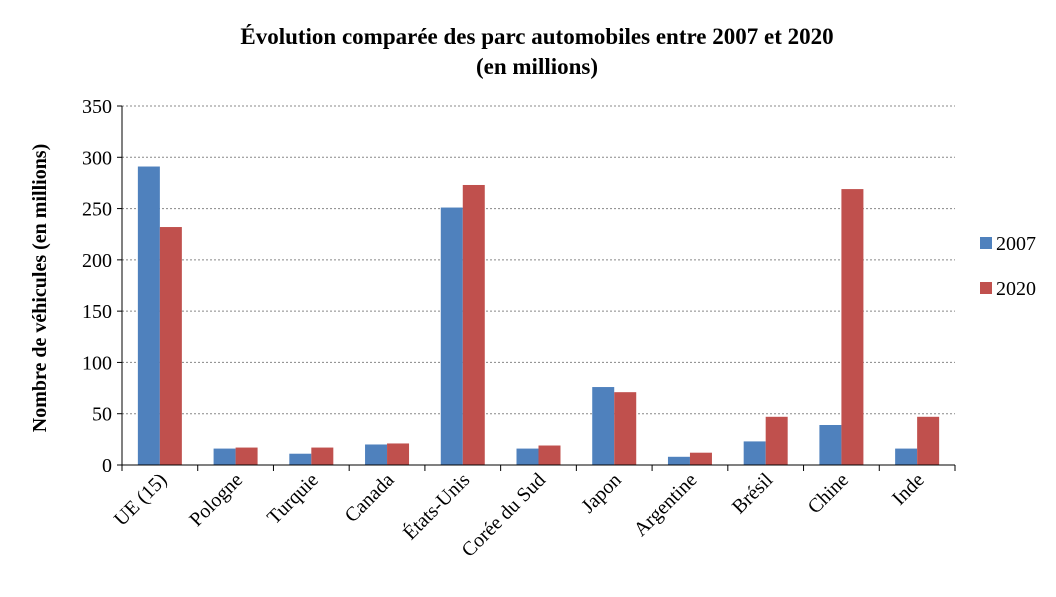 The image size is (1056, 597). I want to click on y-axis-title: Nombre de véhicules (en millions), so click(40, 288).